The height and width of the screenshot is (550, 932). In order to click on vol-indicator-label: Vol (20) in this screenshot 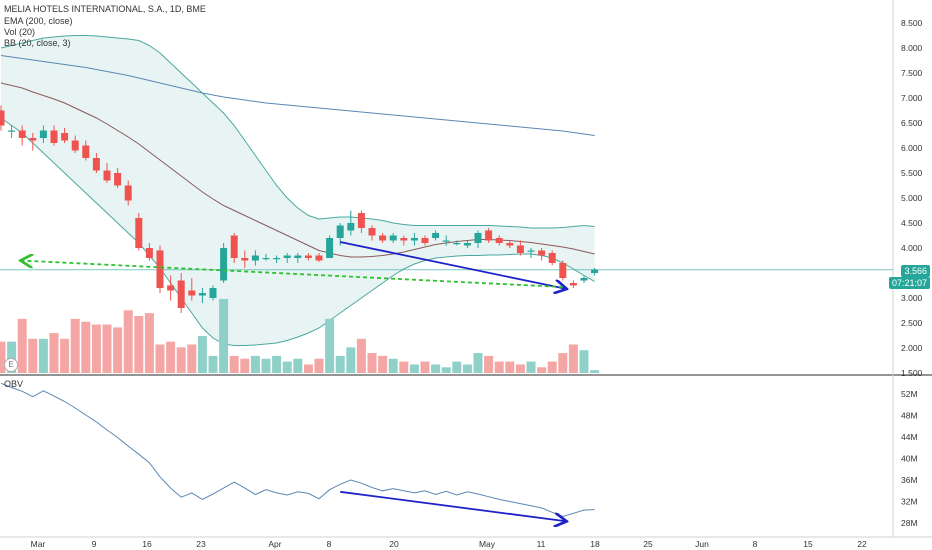, I will do `click(20, 32)`.